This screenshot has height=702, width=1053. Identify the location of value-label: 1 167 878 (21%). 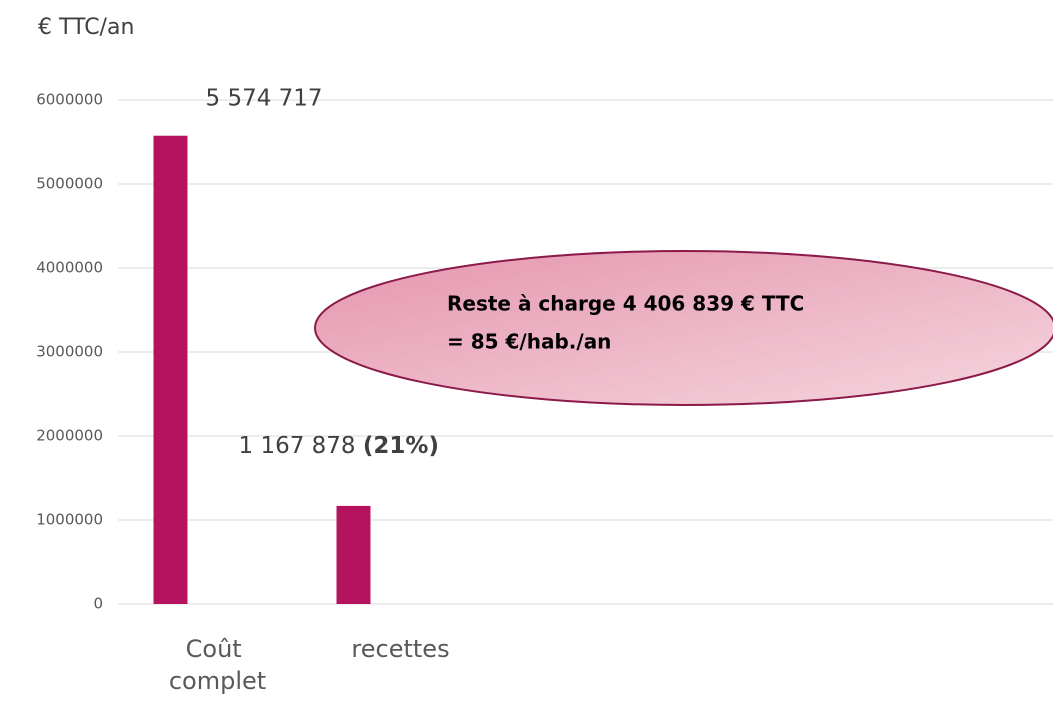
(339, 445).